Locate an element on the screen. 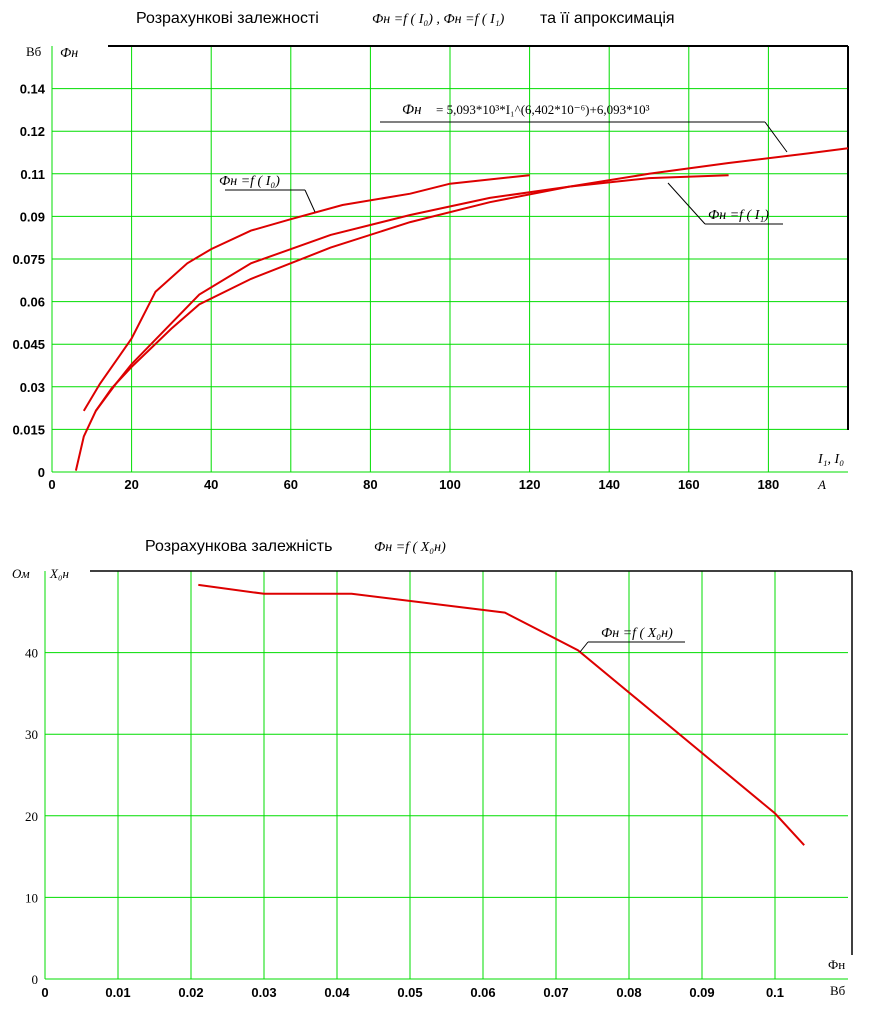 This screenshot has height=1024, width=893. chart1-series-line-I0 is located at coordinates (306, 293).